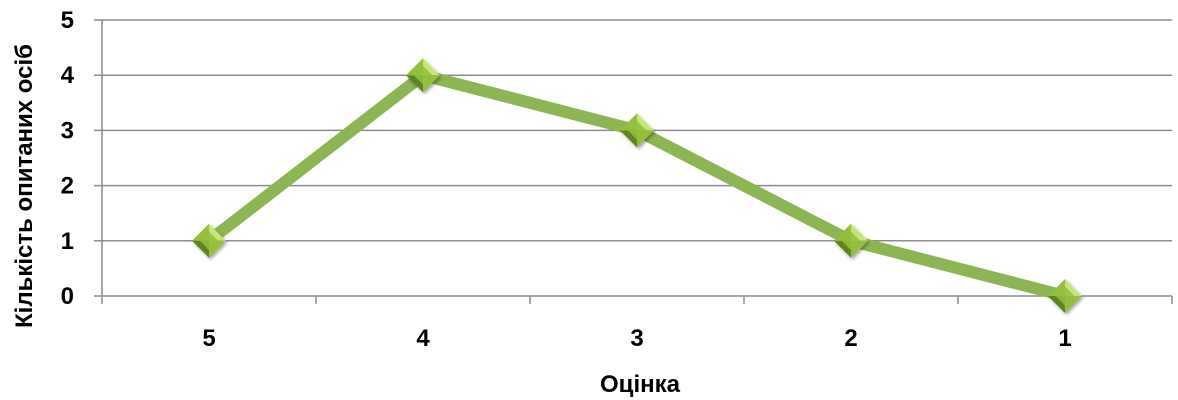 This screenshot has width=1178, height=400. Describe the element at coordinates (67, 241) in the screenshot. I see `y-tick-label-1: 1` at that location.